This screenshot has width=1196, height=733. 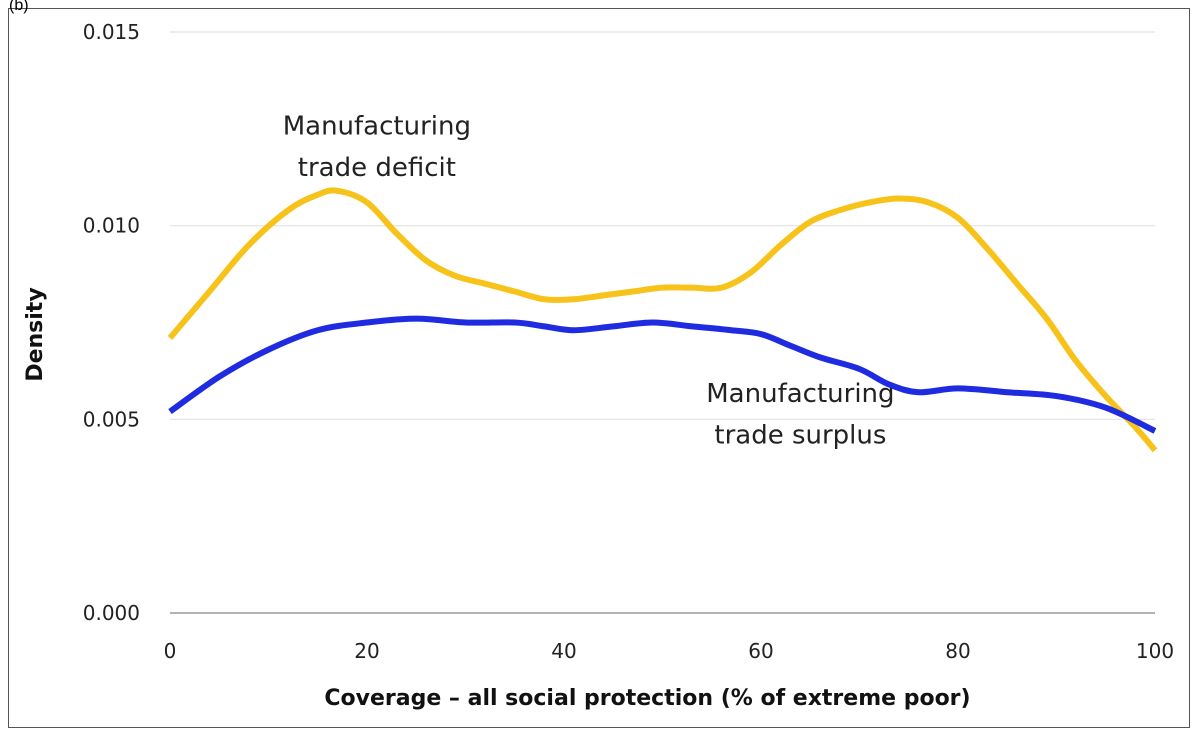 What do you see at coordinates (170, 651) in the screenshot?
I see `x-tick-label: 0` at bounding box center [170, 651].